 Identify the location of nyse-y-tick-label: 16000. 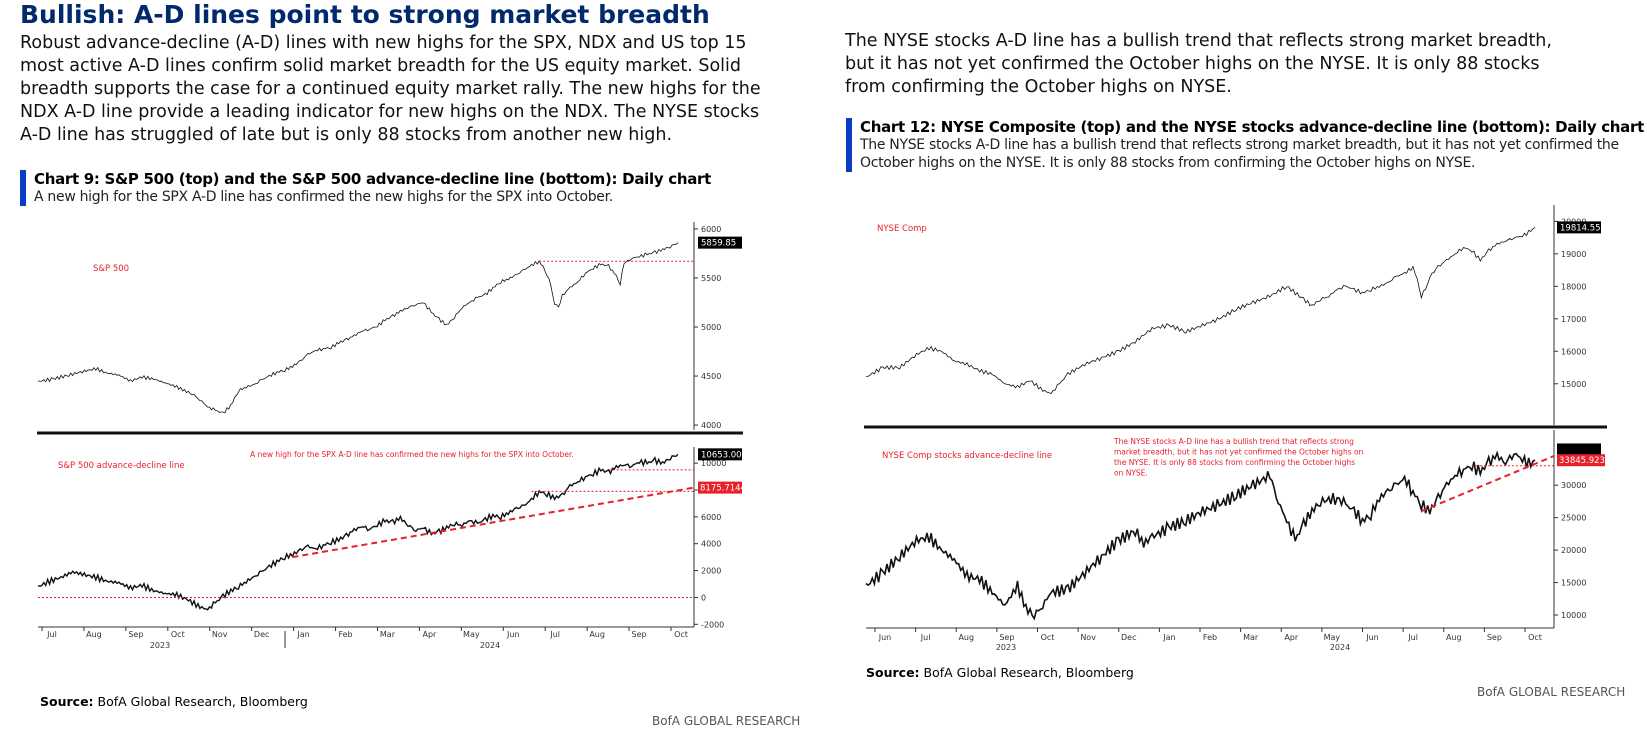
(1573, 351).